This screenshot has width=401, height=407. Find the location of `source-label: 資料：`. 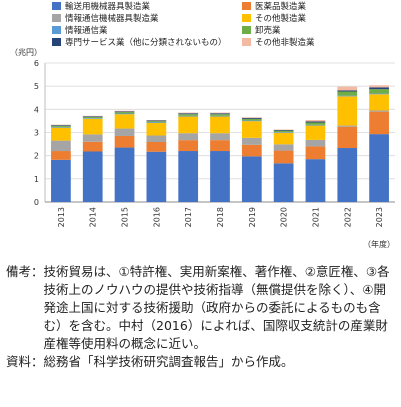

source-label: 資料： is located at coordinates (25, 361).